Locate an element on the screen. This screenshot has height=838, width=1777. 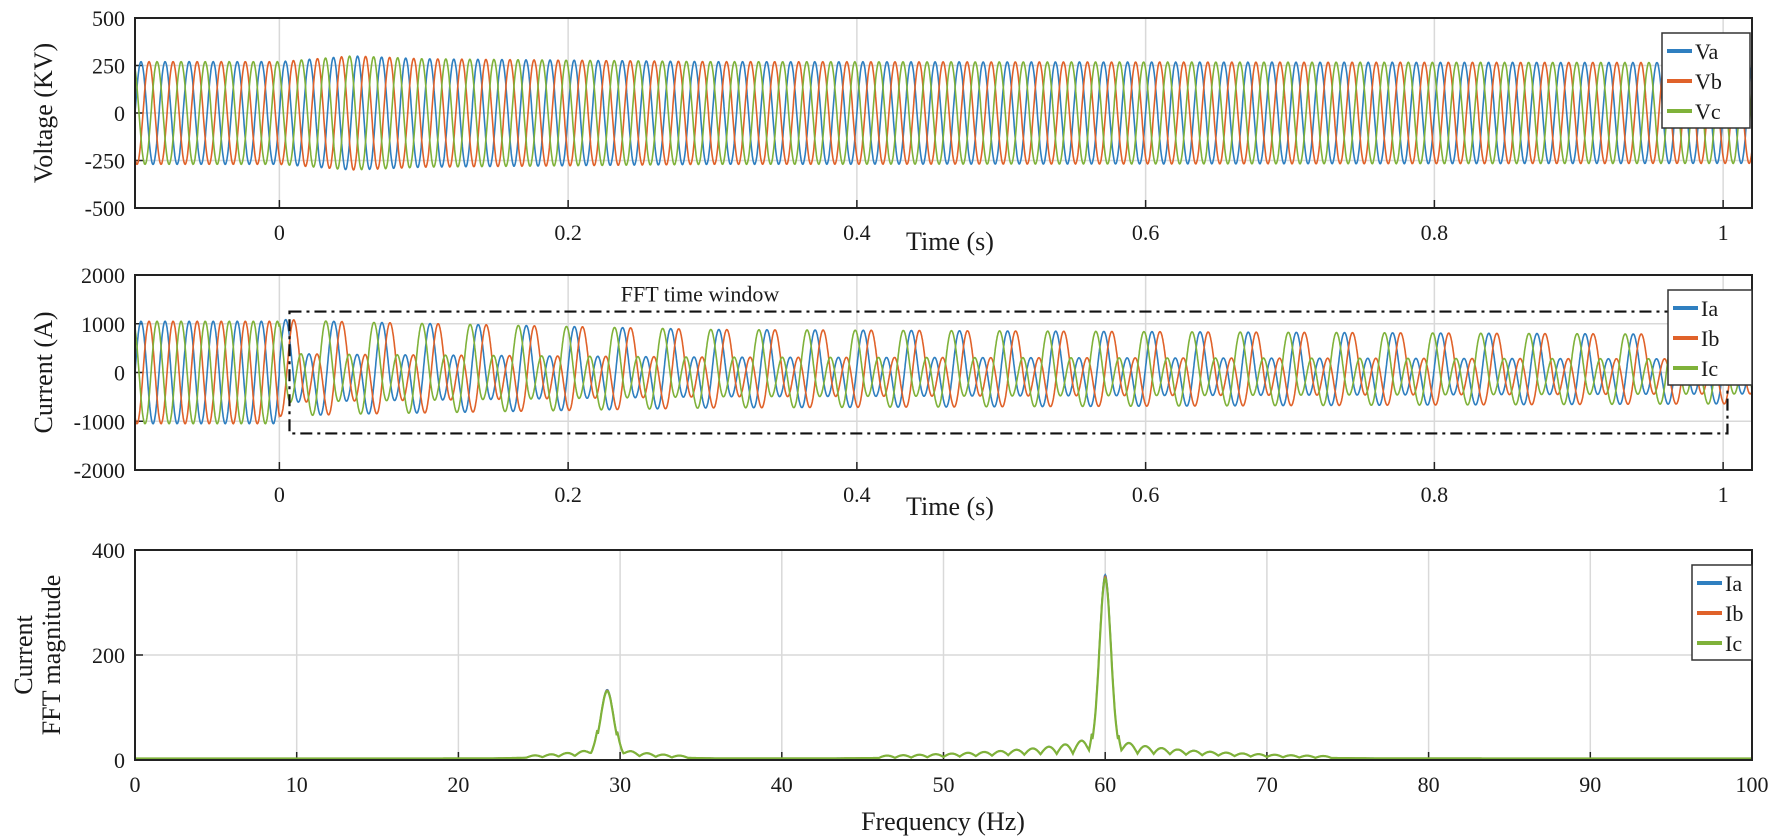
y-axis-label: Current (A) is located at coordinates (43, 372).